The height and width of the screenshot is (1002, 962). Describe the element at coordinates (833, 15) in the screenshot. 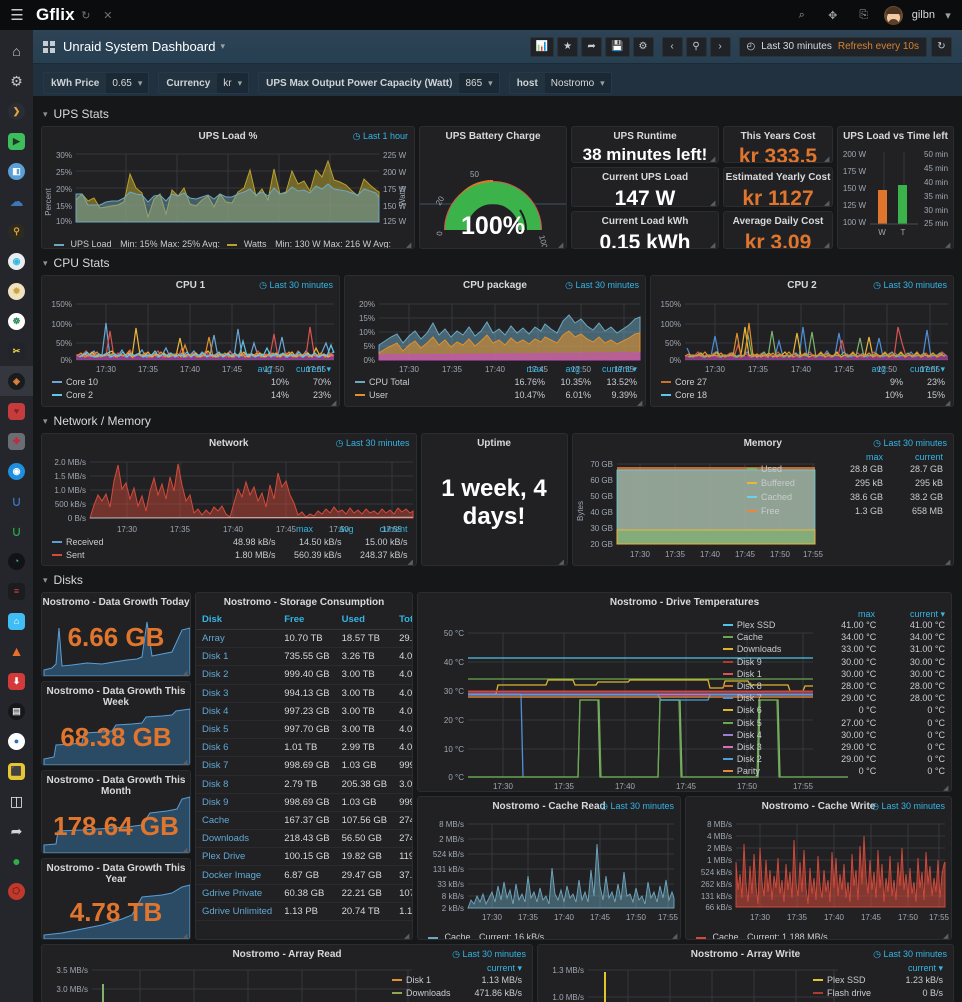

I see `shuffle-icon: ✥` at that location.